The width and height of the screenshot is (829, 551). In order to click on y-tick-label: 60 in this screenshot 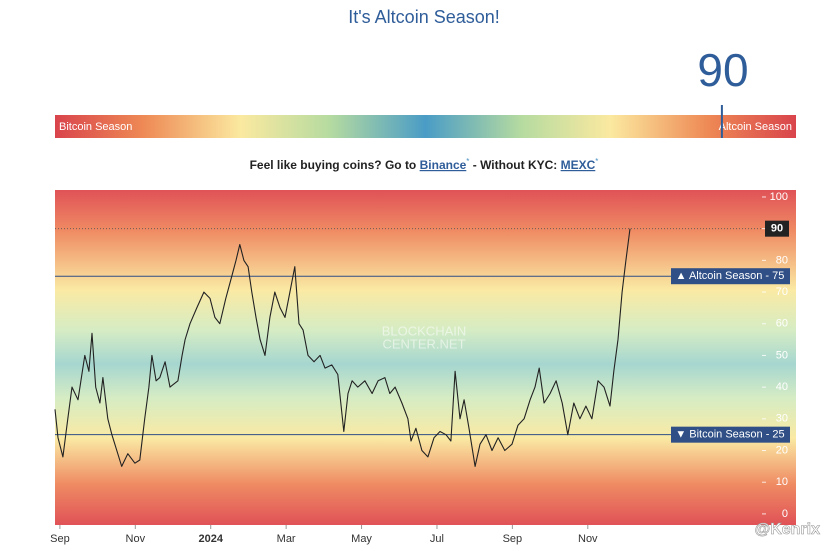, I will do `click(782, 324)`.